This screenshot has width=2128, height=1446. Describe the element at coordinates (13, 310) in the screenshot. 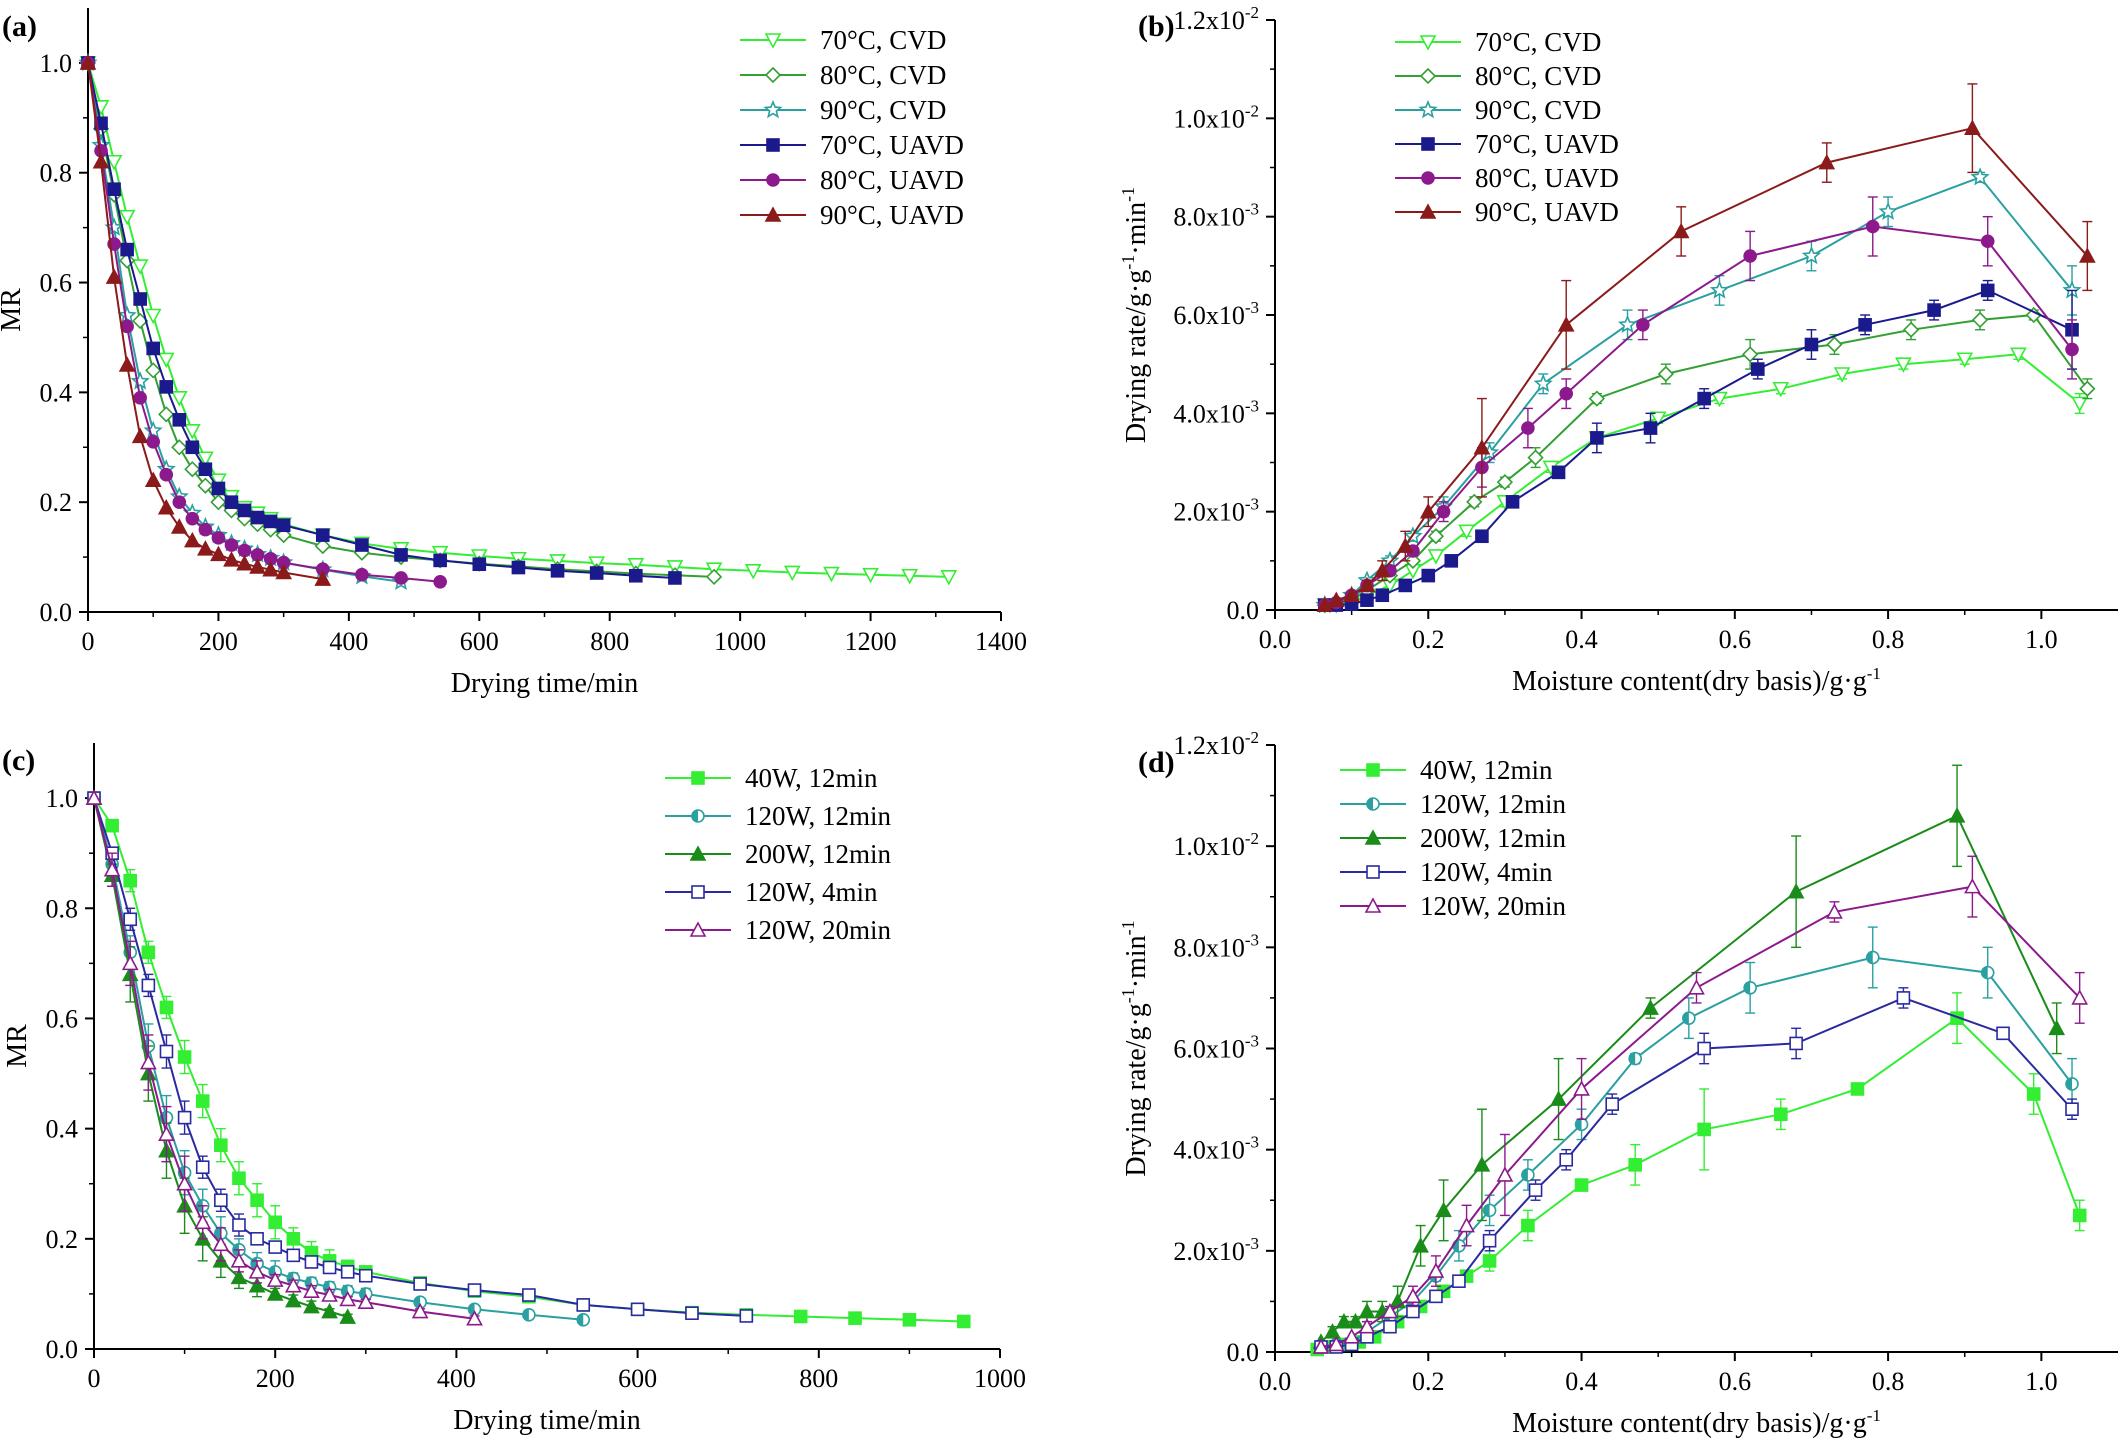

I see `y-axis-title: MR` at that location.